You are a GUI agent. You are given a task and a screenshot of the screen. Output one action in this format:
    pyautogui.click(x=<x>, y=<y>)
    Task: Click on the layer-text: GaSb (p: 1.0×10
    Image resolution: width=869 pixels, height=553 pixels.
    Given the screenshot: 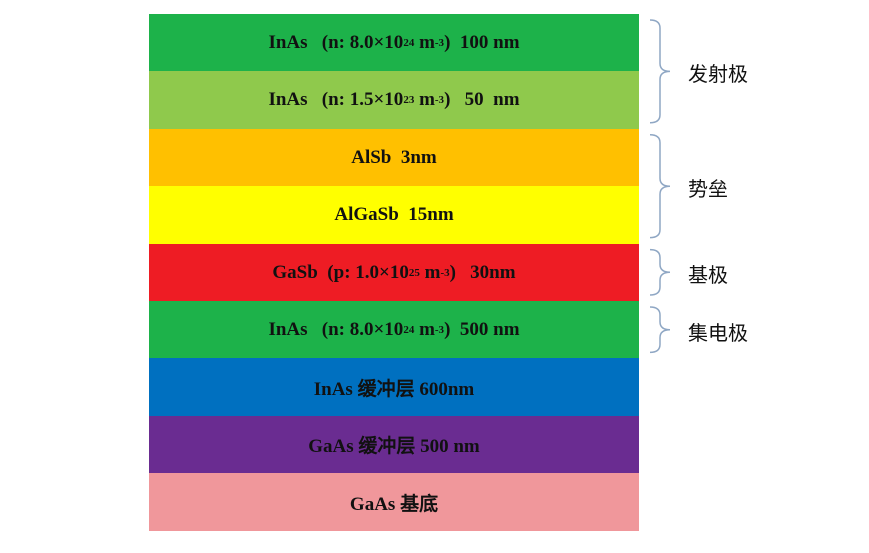 What is the action you would take?
    pyautogui.click(x=340, y=272)
    